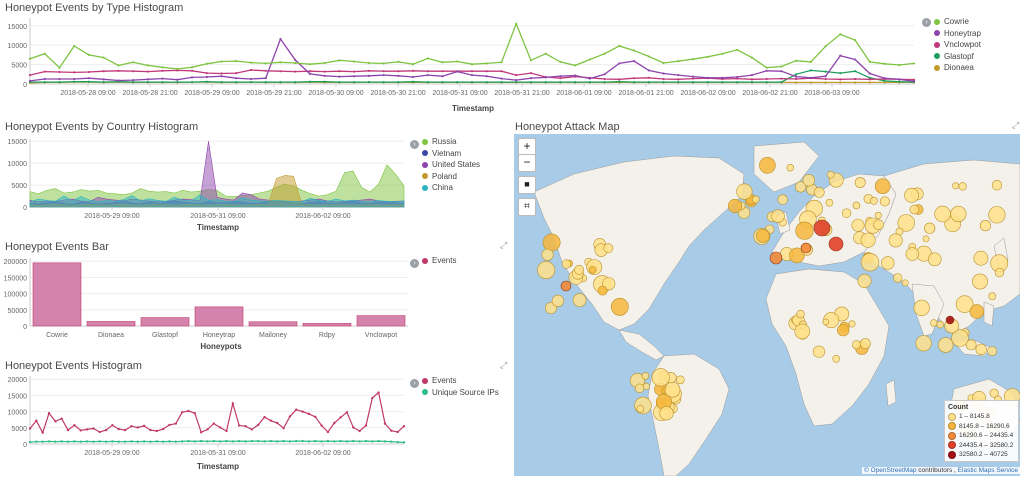 The width and height of the screenshot is (1024, 480). What do you see at coordinates (57, 294) in the screenshot?
I see `bar-cowrie` at bounding box center [57, 294].